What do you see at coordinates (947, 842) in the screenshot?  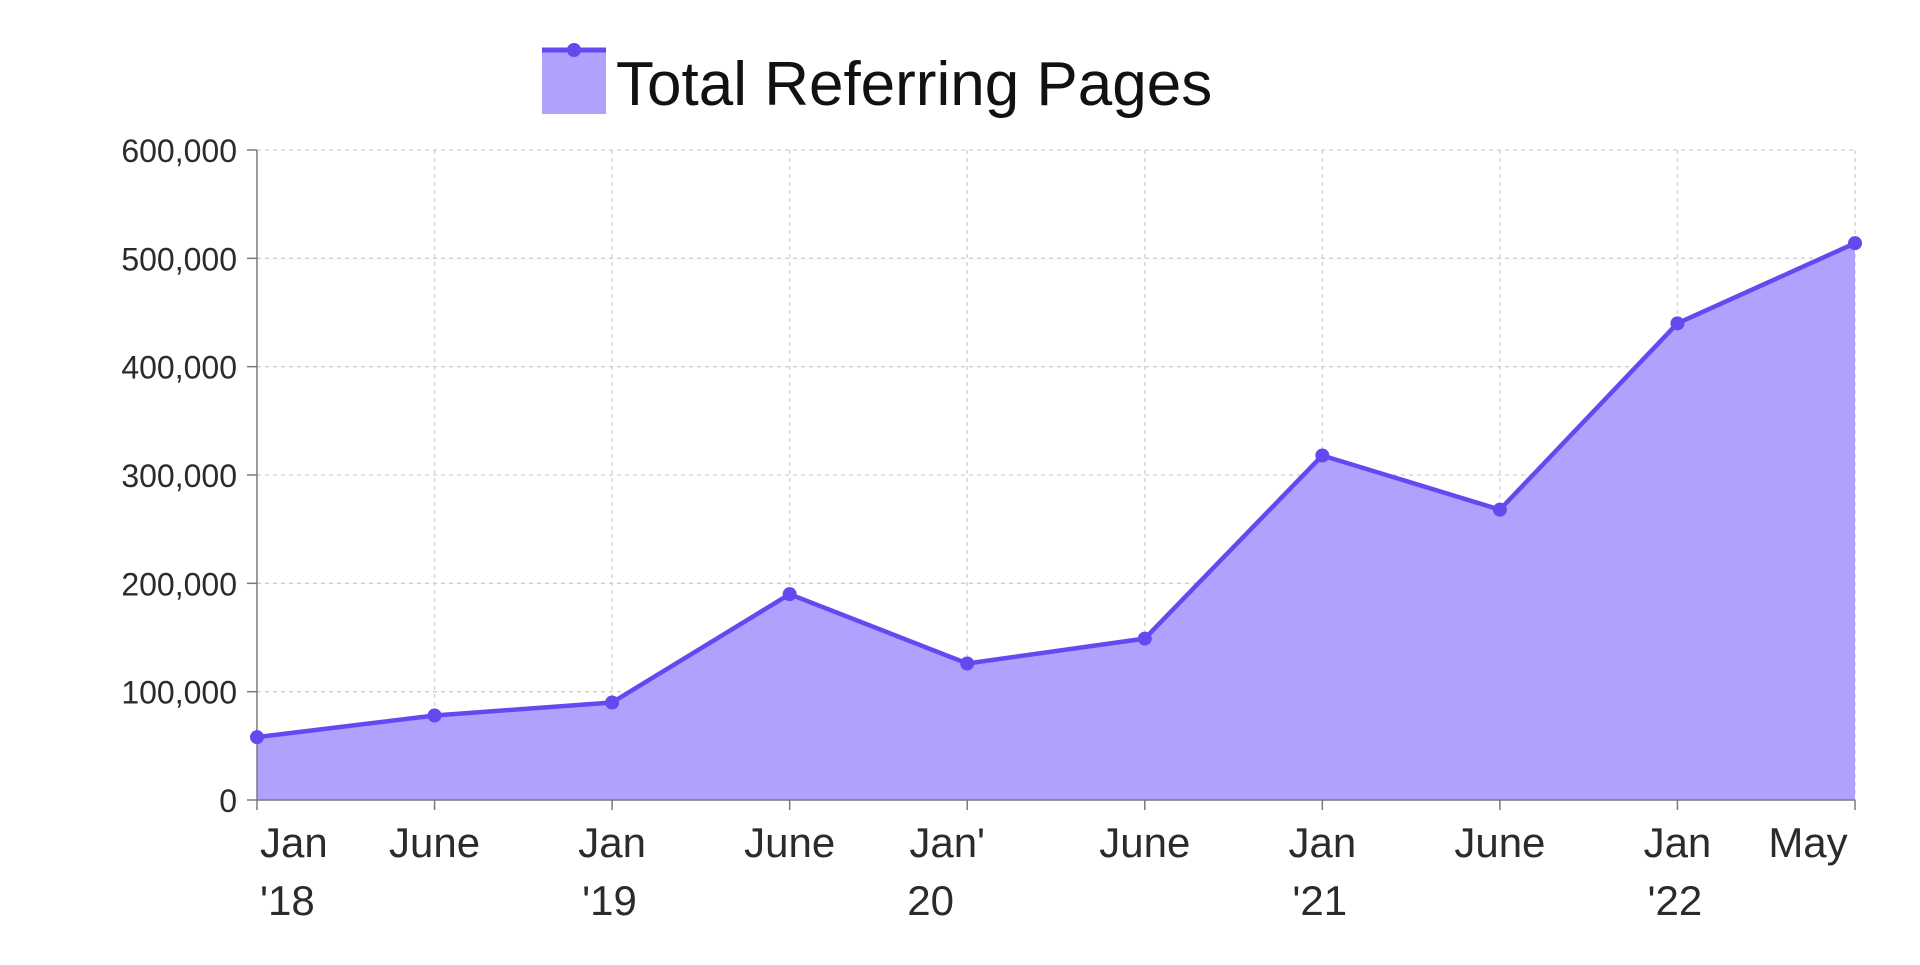 I see `x-tick-label: Jan'` at bounding box center [947, 842].